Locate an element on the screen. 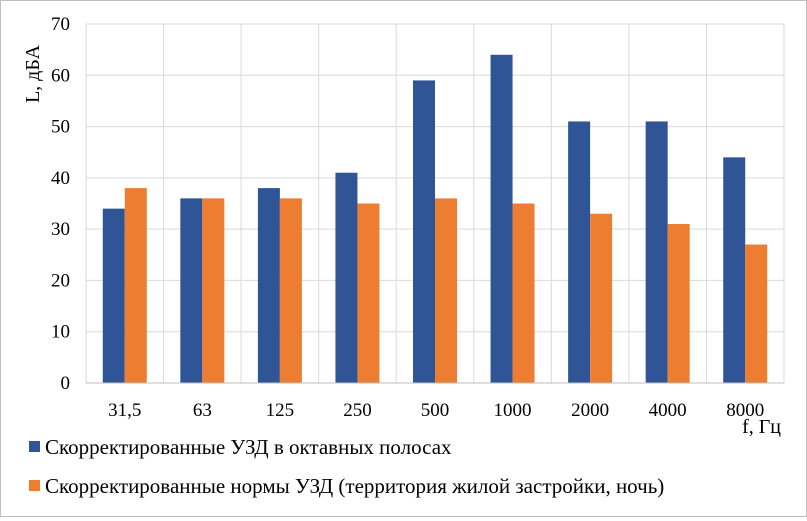 The width and height of the screenshot is (807, 521). x-tick-label: 8000 is located at coordinates (745, 410).